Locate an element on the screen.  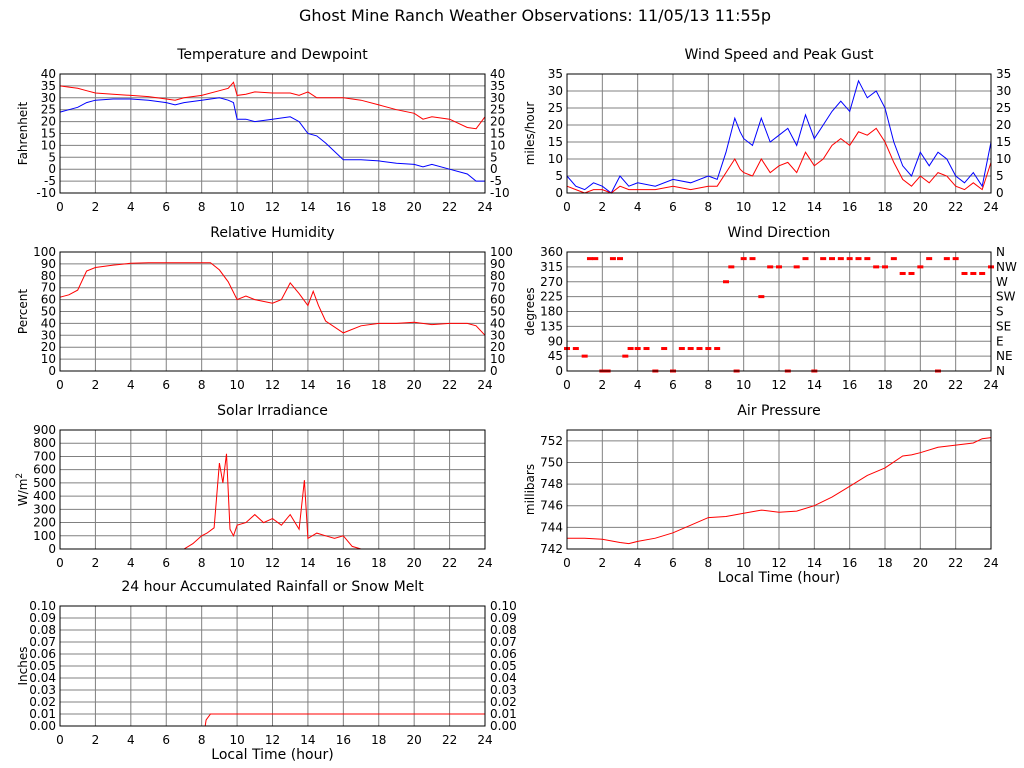
y-tick-label: 400 is located at coordinates (44, 496).